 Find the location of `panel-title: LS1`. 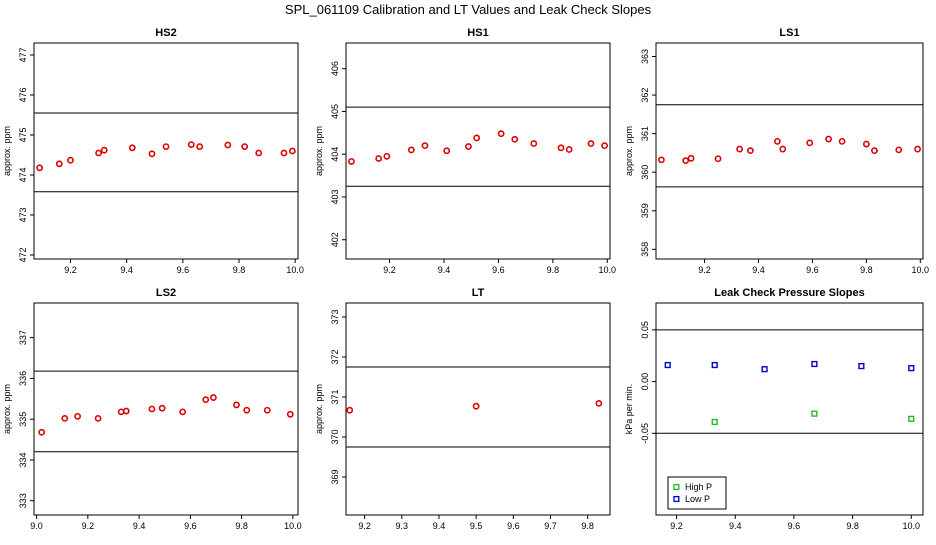

panel-title: LS1 is located at coordinates (789, 33).